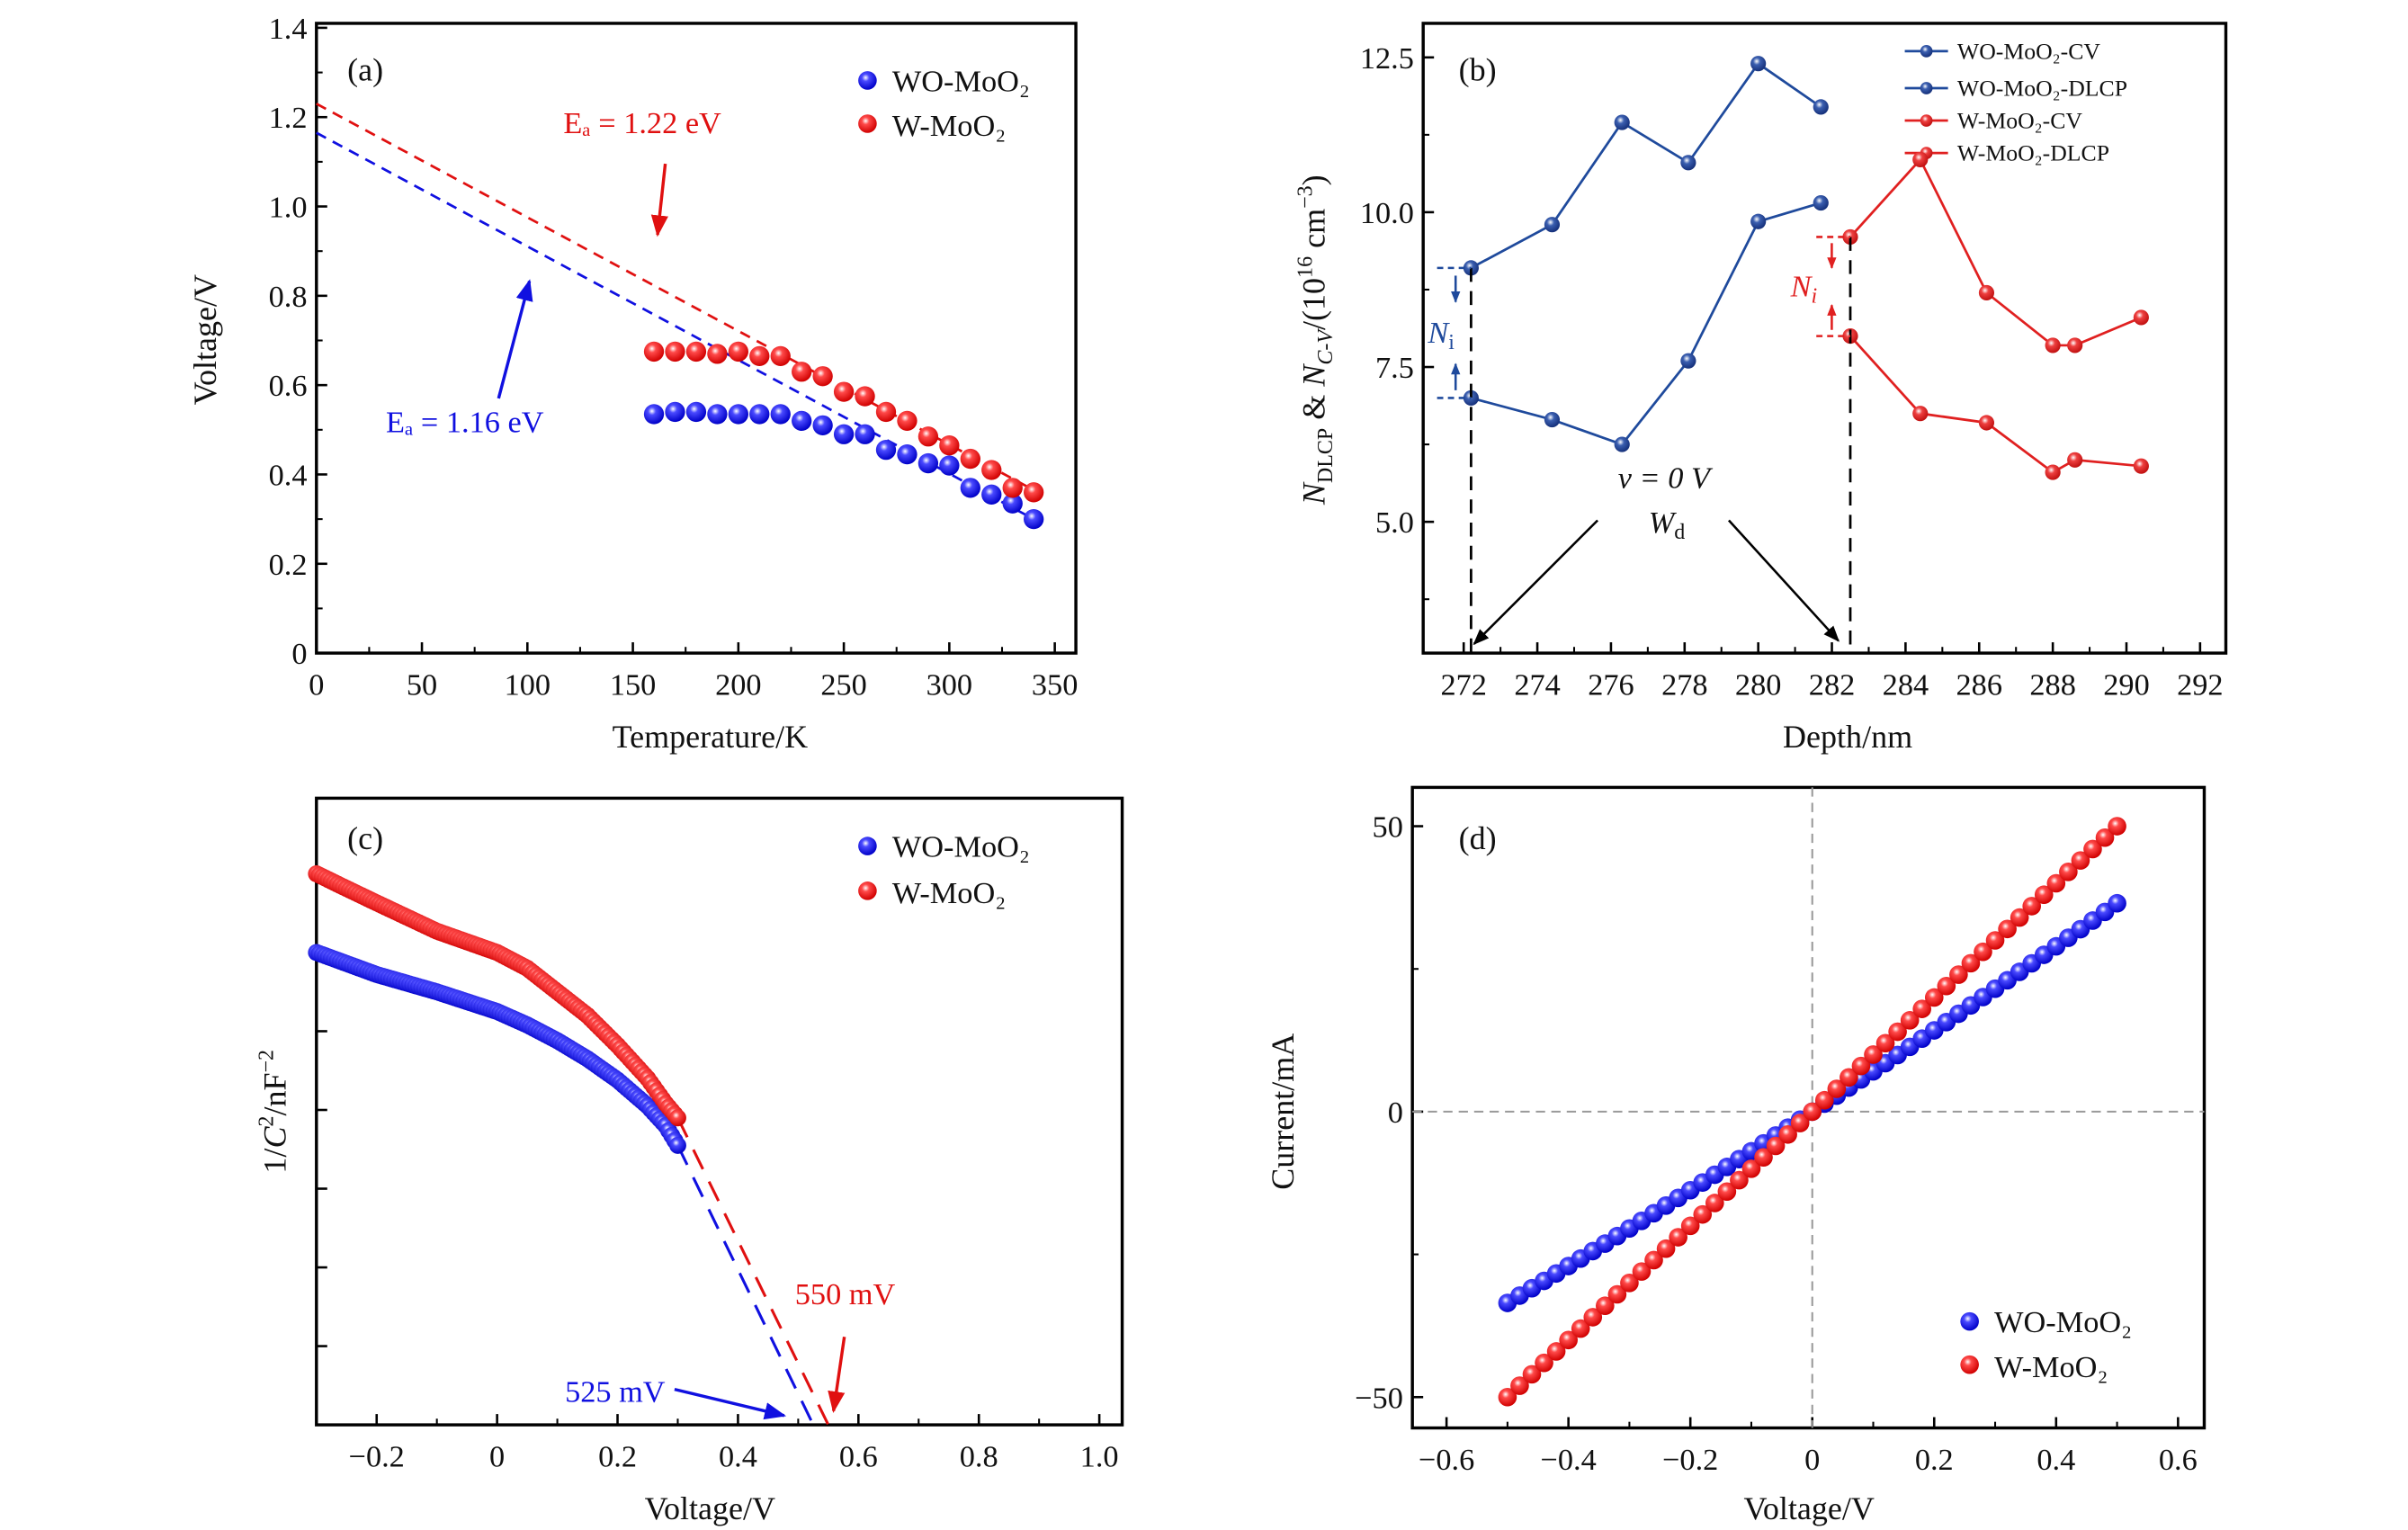 The image size is (2408, 1530). What do you see at coordinates (1979, 684) in the screenshot?
I see `x-tick-label: 286` at bounding box center [1979, 684].